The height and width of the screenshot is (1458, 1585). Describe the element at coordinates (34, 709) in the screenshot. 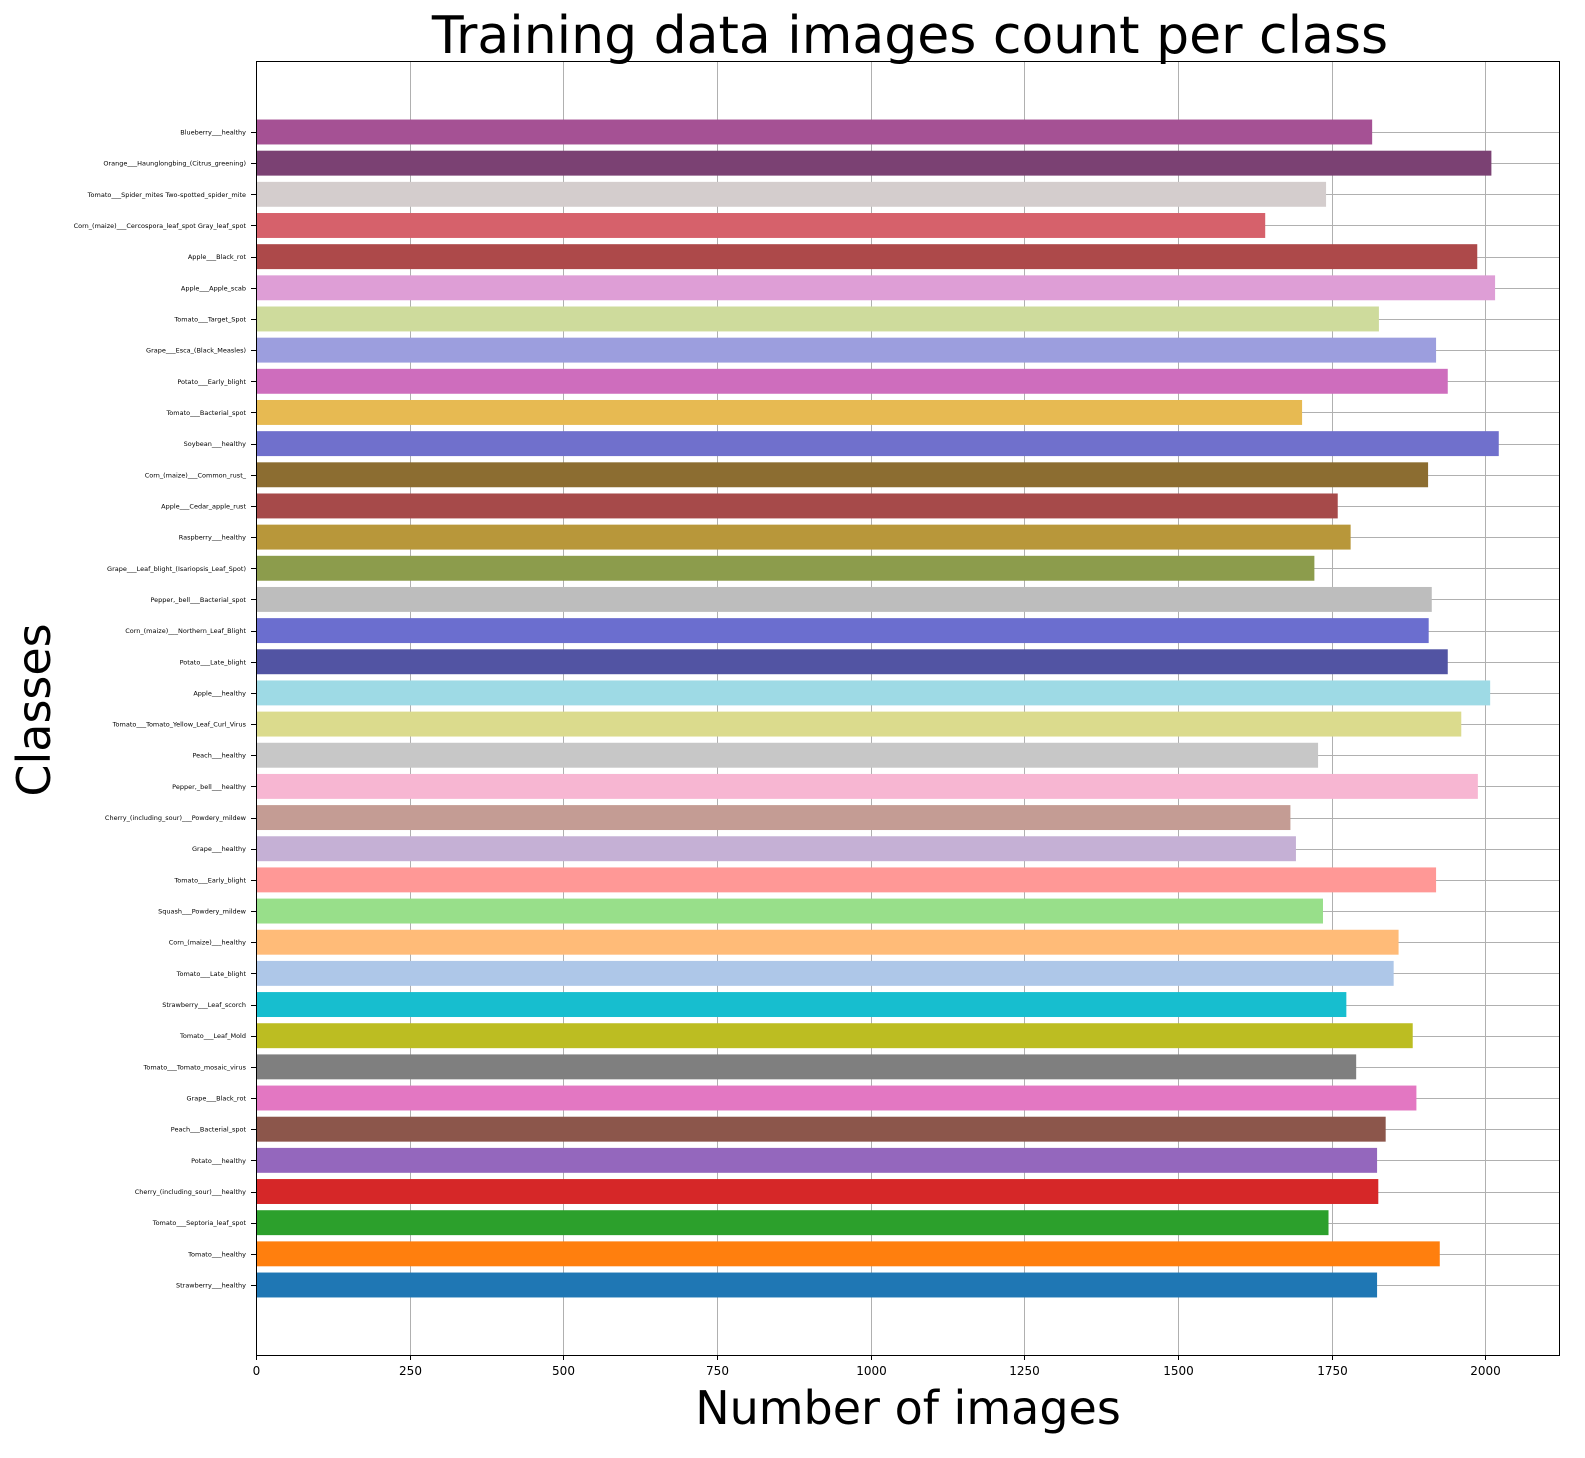

I see `y-axis-label: Classes` at that location.